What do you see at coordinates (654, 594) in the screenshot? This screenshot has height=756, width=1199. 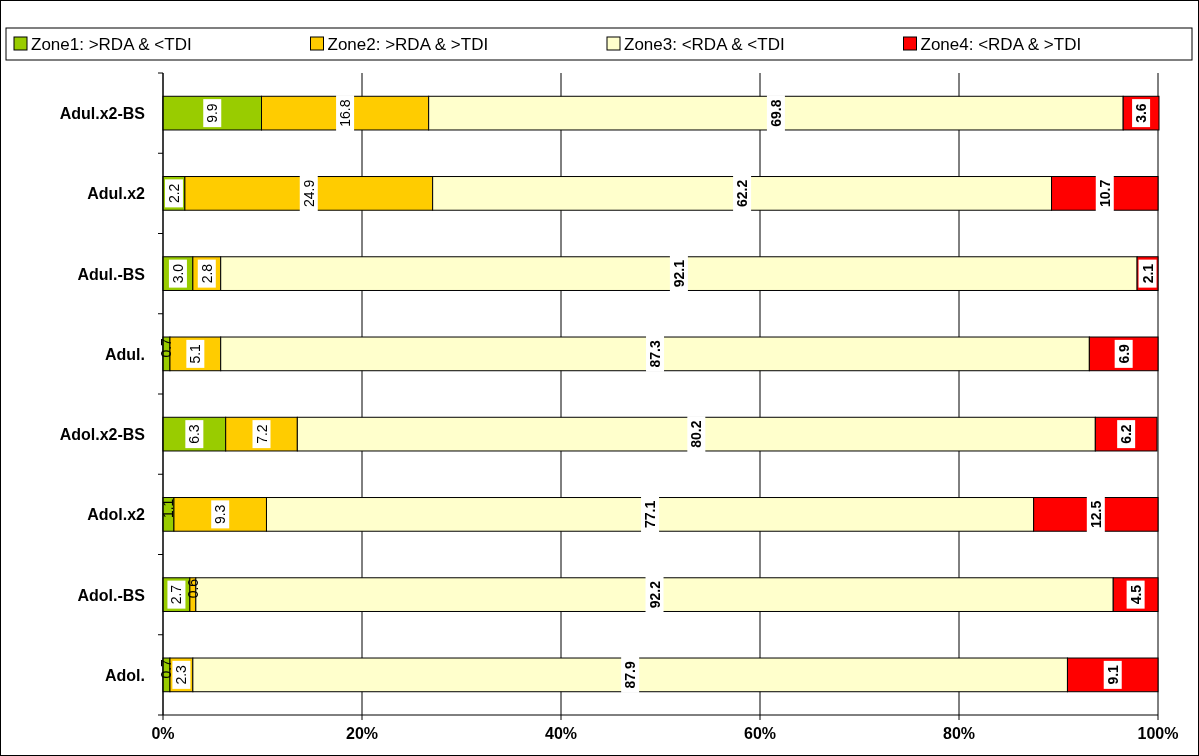 I see `data-label: 92.2` at bounding box center [654, 594].